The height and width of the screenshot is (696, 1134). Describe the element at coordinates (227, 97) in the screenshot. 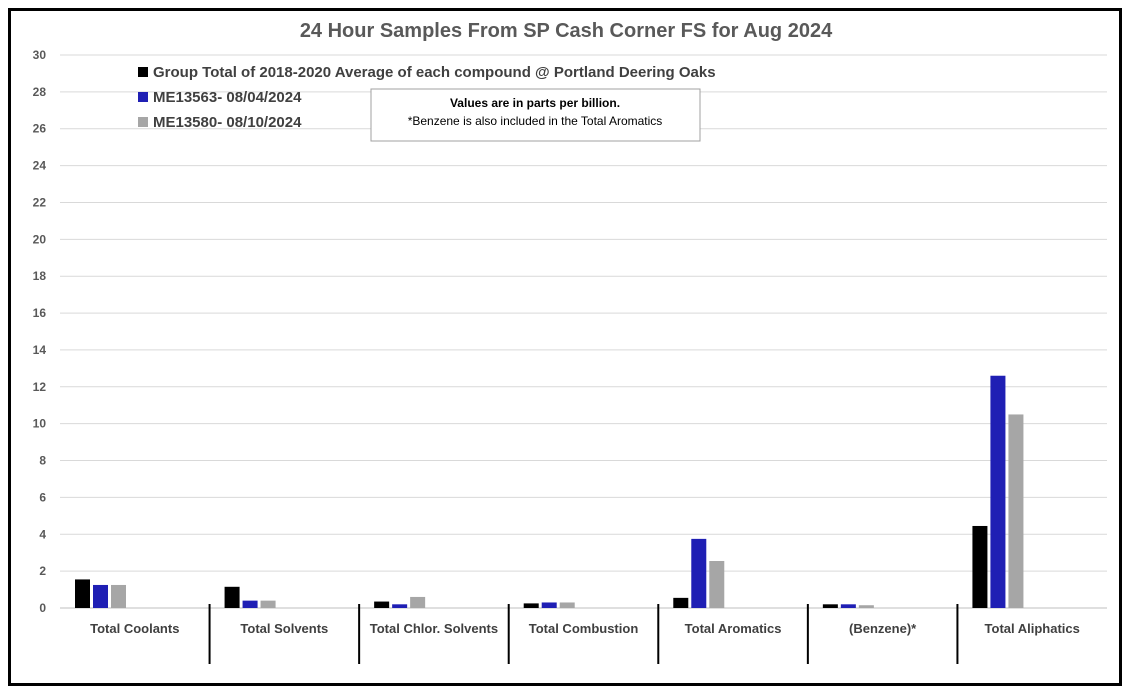

I see `legend-label: ME13563- 08/04/2024` at that location.